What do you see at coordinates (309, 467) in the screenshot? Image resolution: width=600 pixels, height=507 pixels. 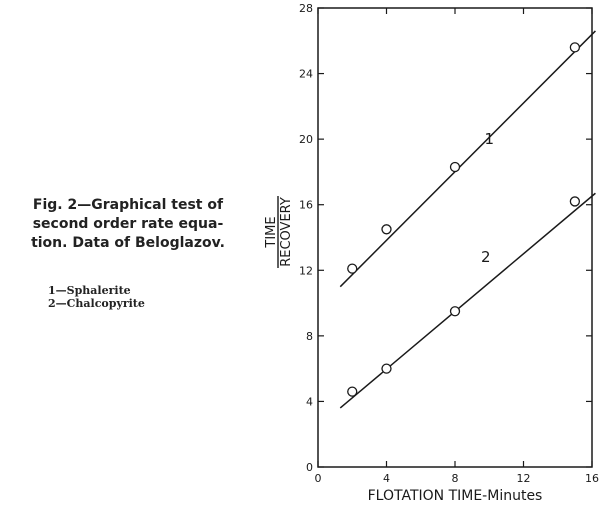 I see `y-tick-label: 0` at bounding box center [309, 467].